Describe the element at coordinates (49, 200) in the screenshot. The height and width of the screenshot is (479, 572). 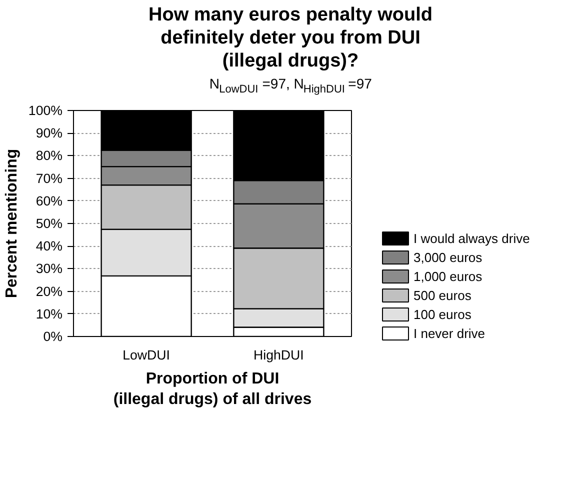
I see `y-tick-label: 60%` at that location.